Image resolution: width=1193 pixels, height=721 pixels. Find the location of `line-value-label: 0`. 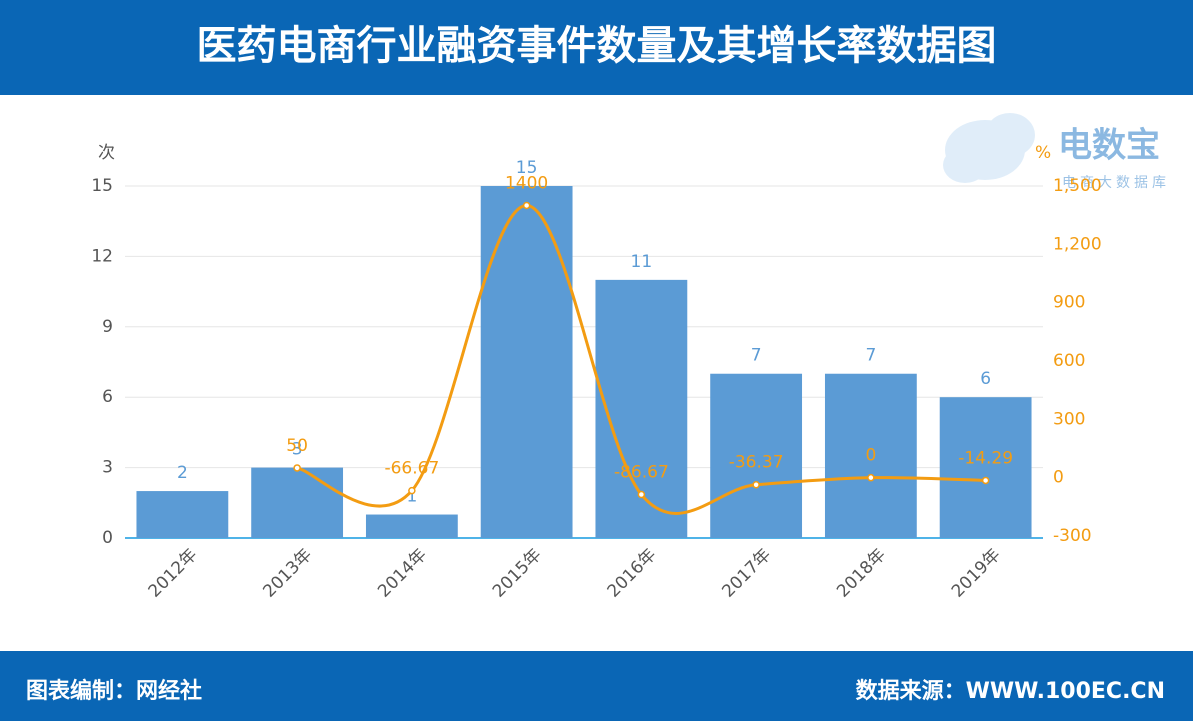

line-value-label: 0 is located at coordinates (870, 456).